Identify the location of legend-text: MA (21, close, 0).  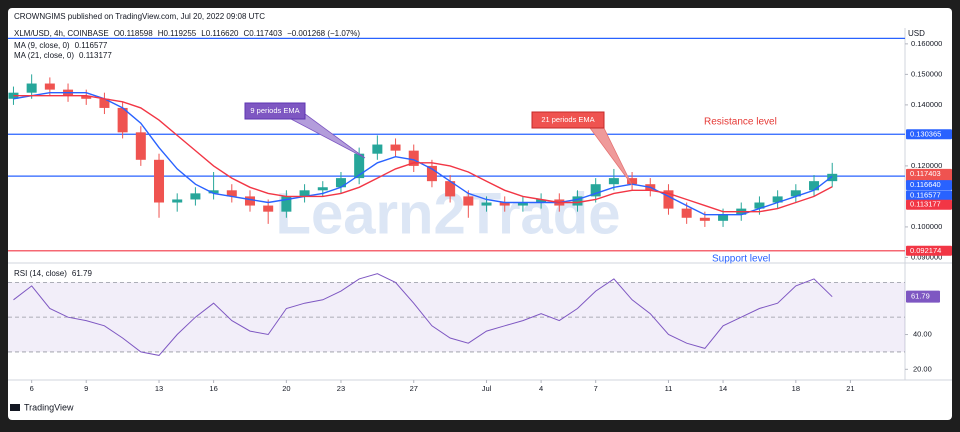
(44, 55).